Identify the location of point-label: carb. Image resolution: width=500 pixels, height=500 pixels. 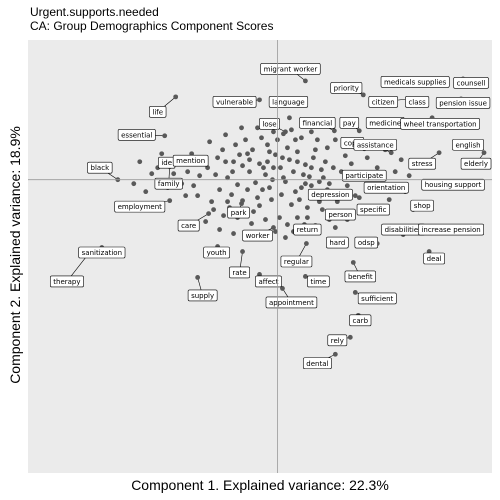
(361, 321).